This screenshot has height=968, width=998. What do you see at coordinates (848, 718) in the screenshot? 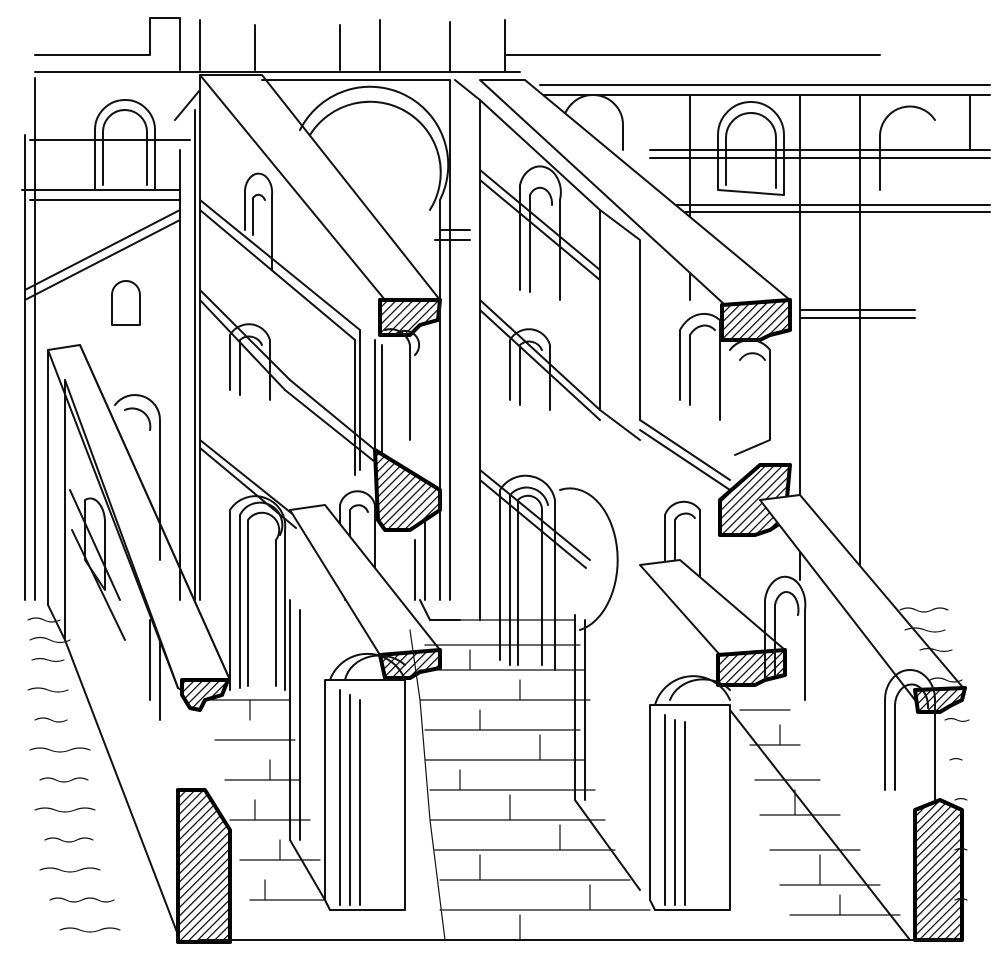
I see `right-aisle-wall` at bounding box center [848, 718].